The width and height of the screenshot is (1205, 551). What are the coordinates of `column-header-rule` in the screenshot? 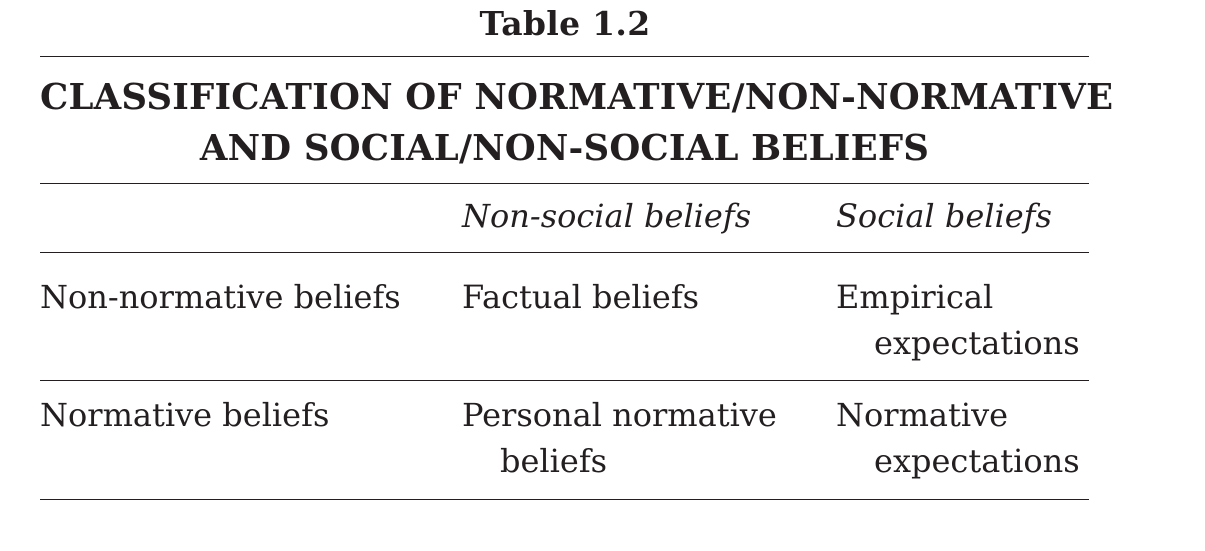 It's located at (564, 252).